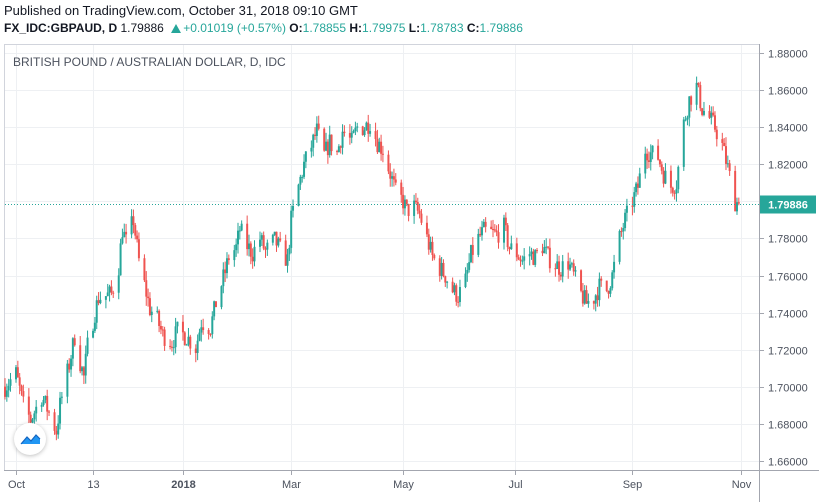  Describe the element at coordinates (380, 480) in the screenshot. I see `time-axis: Oct 13 2018 Mar May Jul Sep Nov` at that location.